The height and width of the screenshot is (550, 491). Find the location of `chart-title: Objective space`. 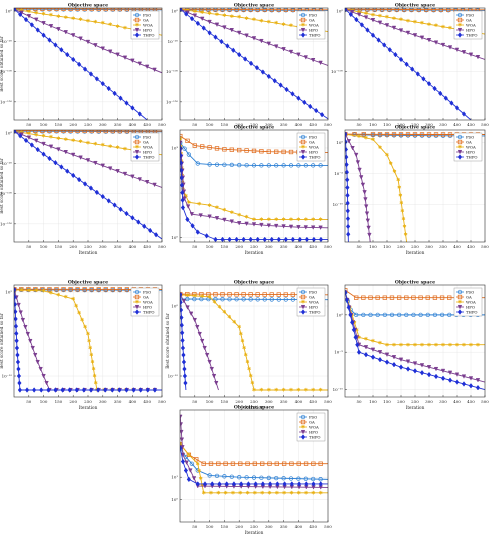

chart-title: Objective space is located at coordinates (254, 128).